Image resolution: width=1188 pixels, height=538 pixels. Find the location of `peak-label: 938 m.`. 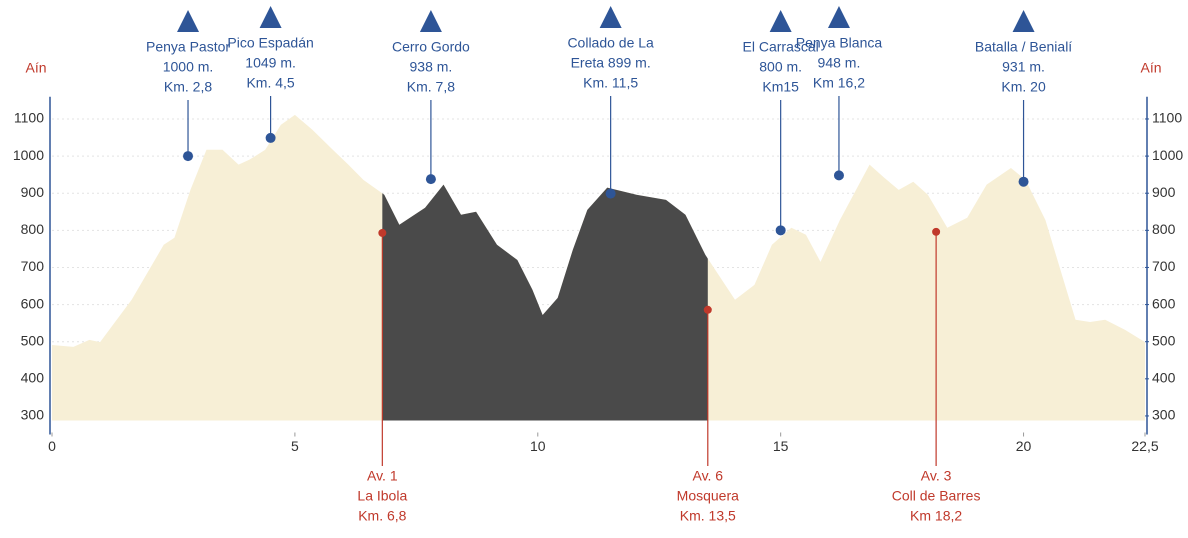

peak-label: 938 m. is located at coordinates (431, 67).